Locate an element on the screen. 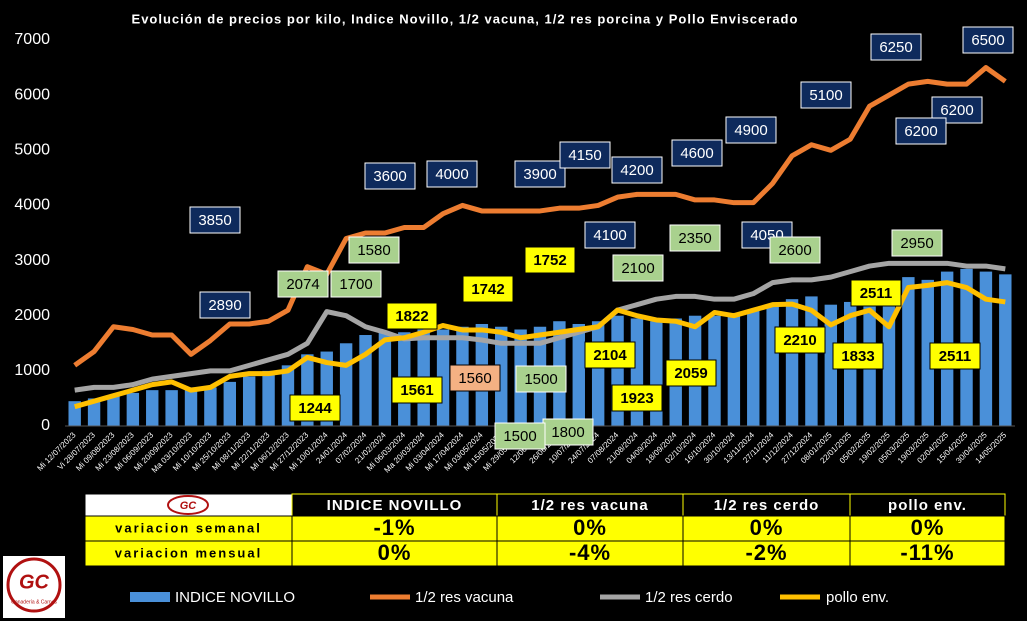  annotation: 2074 is located at coordinates (302, 284).